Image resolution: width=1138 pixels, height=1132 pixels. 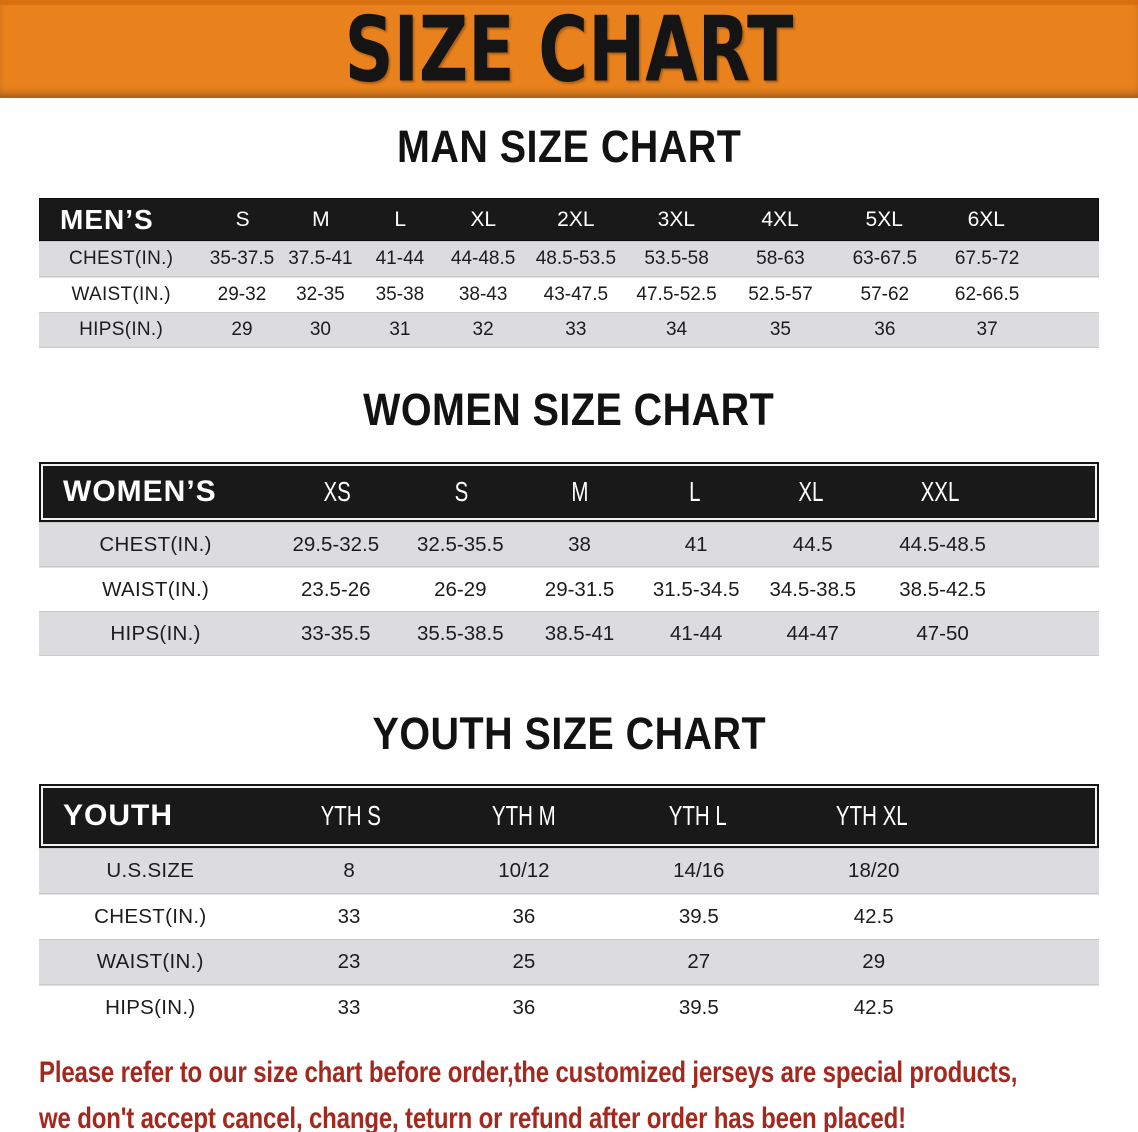 What do you see at coordinates (579, 589) in the screenshot?
I see `measurement-cell: 29-31.5` at bounding box center [579, 589].